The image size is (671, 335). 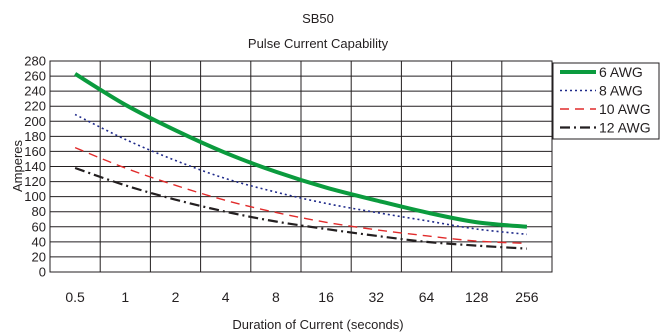 What do you see at coordinates (625, 109) in the screenshot?
I see `legend-label: 10 AWG` at bounding box center [625, 109].